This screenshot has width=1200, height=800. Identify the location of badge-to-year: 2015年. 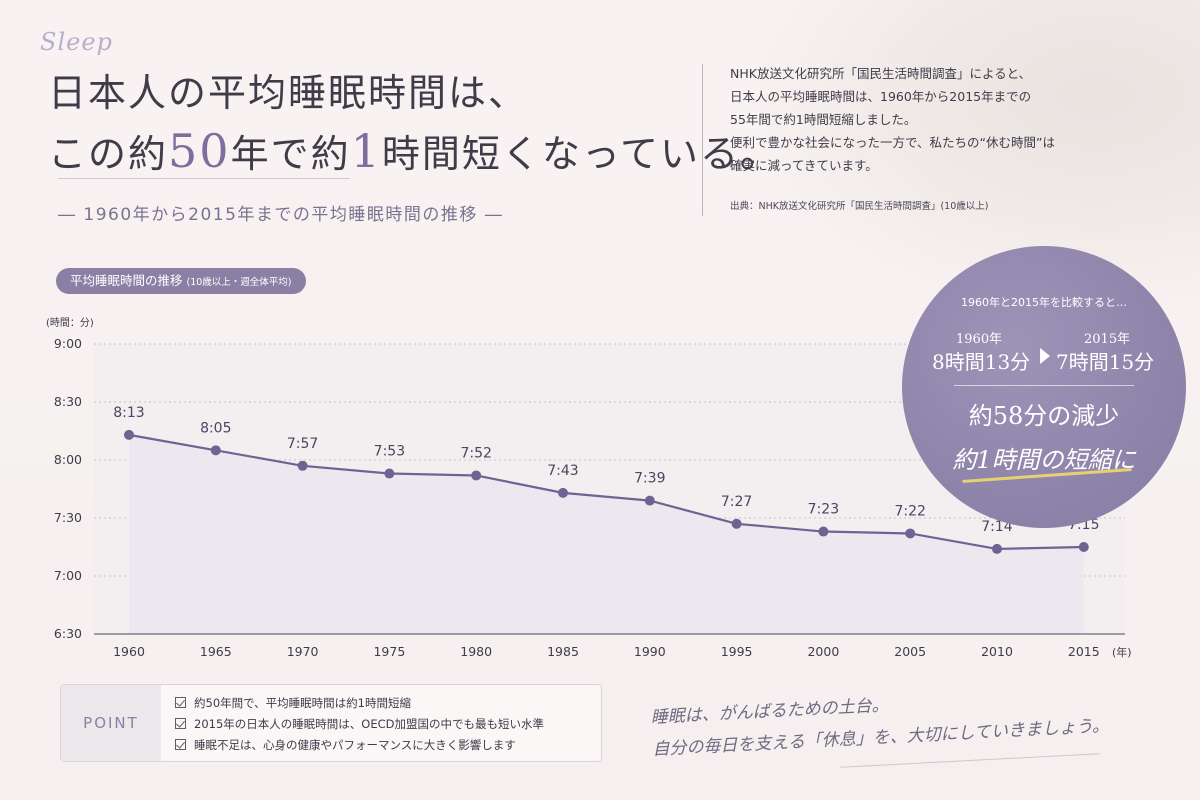
(1107, 339).